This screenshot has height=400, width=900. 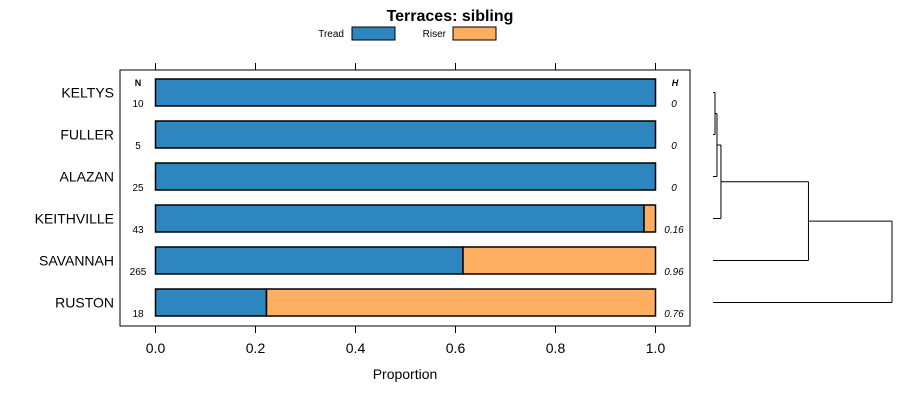 What do you see at coordinates (156, 348) in the screenshot?
I see `x-tick-label: 0.0` at bounding box center [156, 348].